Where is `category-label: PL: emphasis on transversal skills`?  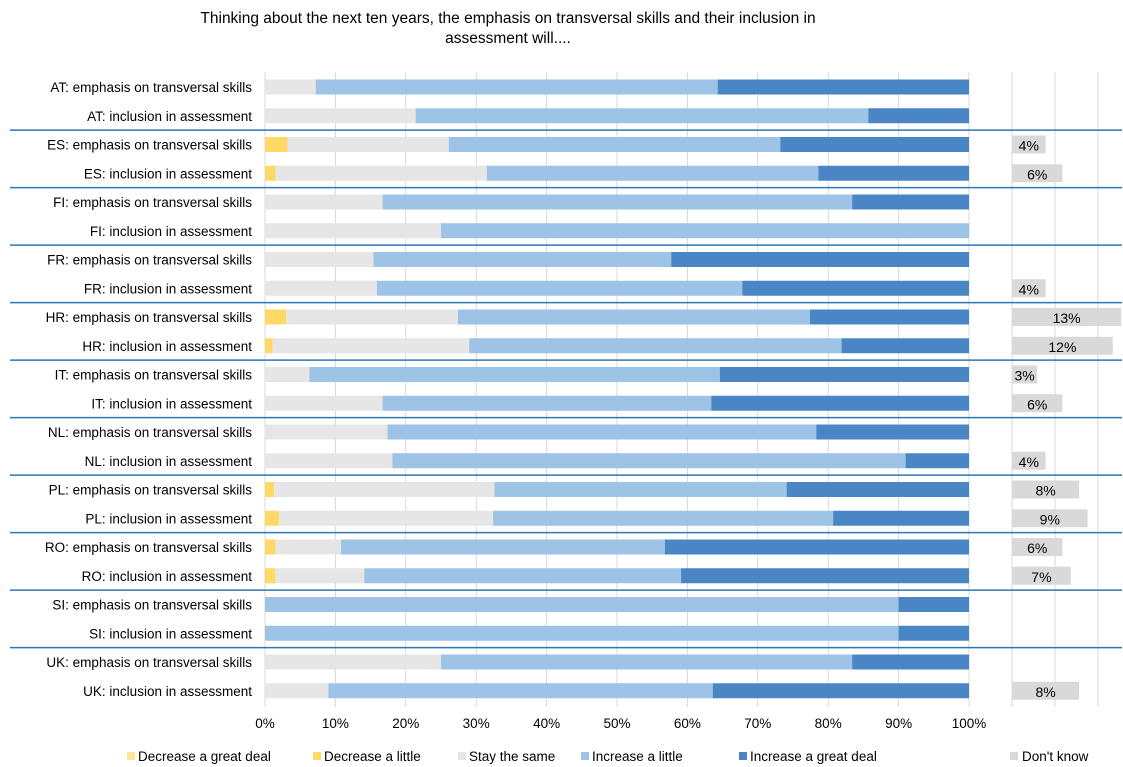 category-label: PL: emphasis on transversal skills is located at coordinates (151, 490).